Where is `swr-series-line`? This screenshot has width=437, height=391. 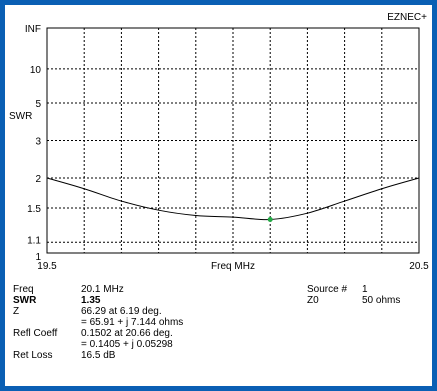
swr-series-line is located at coordinates (233, 199).